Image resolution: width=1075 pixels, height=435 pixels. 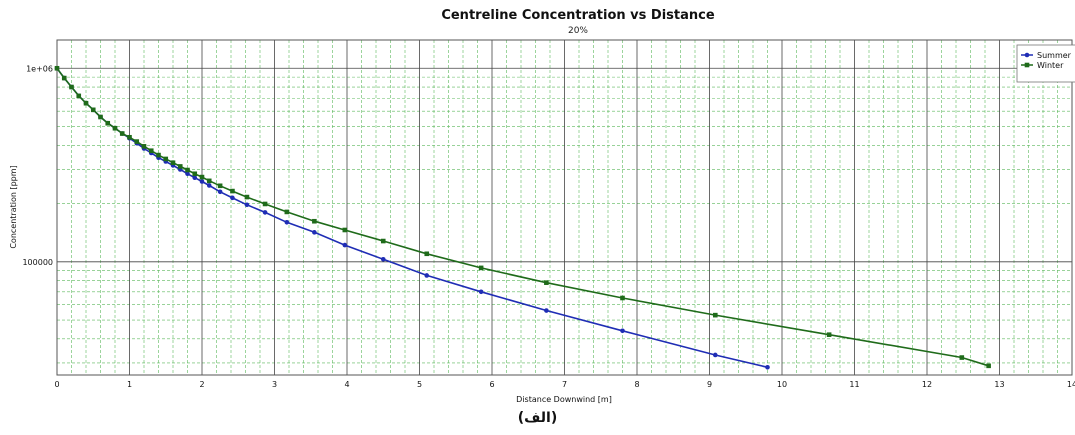 I want to click on y-axis-label: Concentration [ppm], so click(x=13, y=206).